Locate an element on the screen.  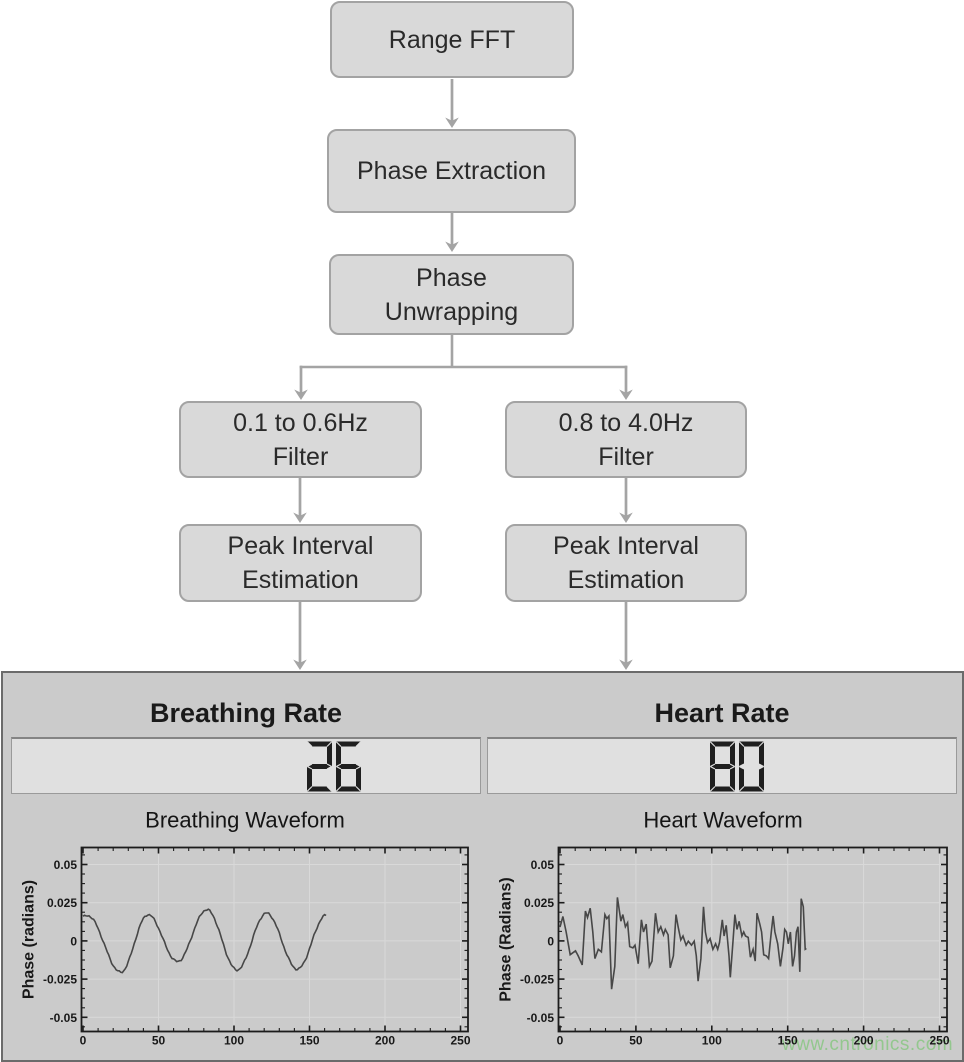
svg-text: Phase (Radians) is located at coordinates (506, 939).